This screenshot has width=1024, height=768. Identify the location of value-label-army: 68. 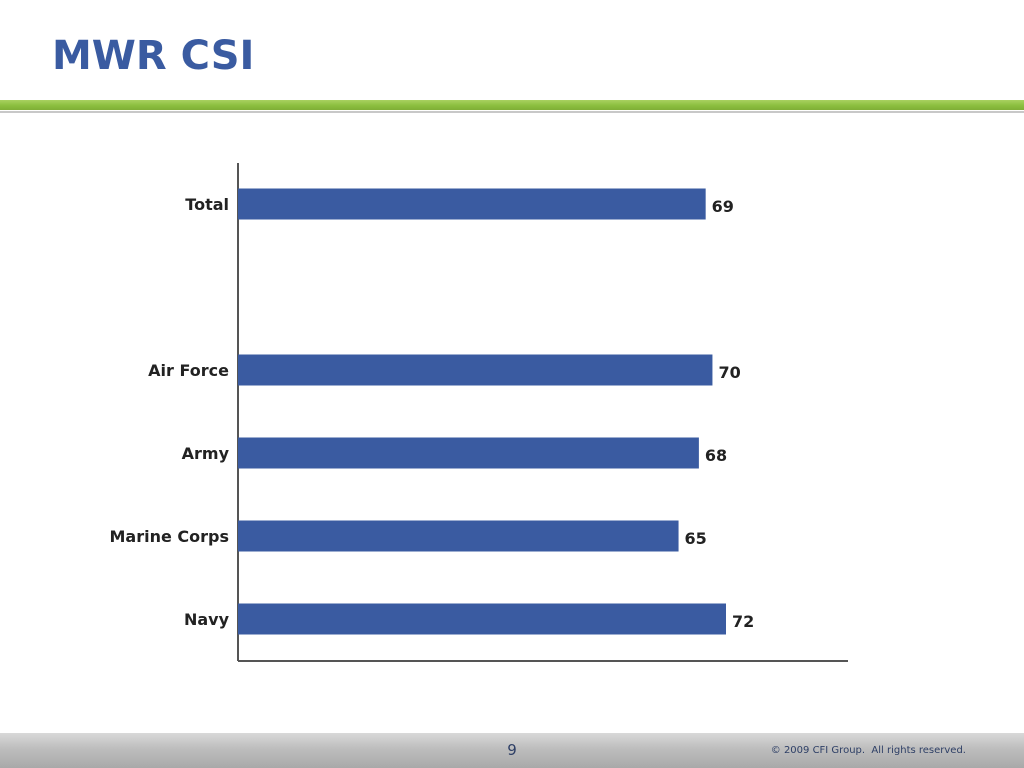
(716, 455).